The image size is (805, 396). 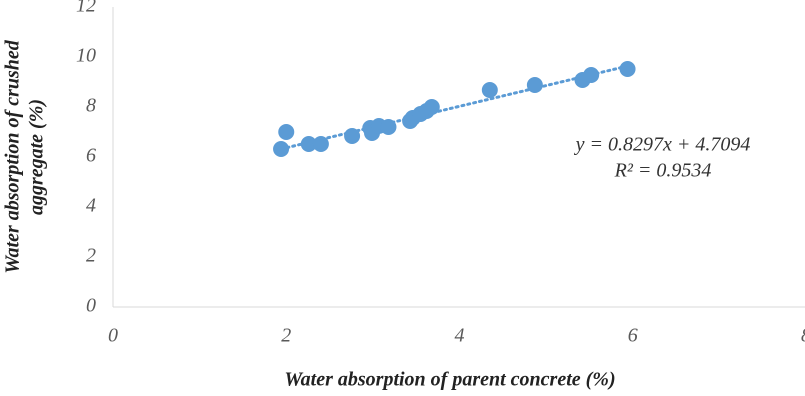 I want to click on x-tick-label: 6, so click(x=633, y=336).